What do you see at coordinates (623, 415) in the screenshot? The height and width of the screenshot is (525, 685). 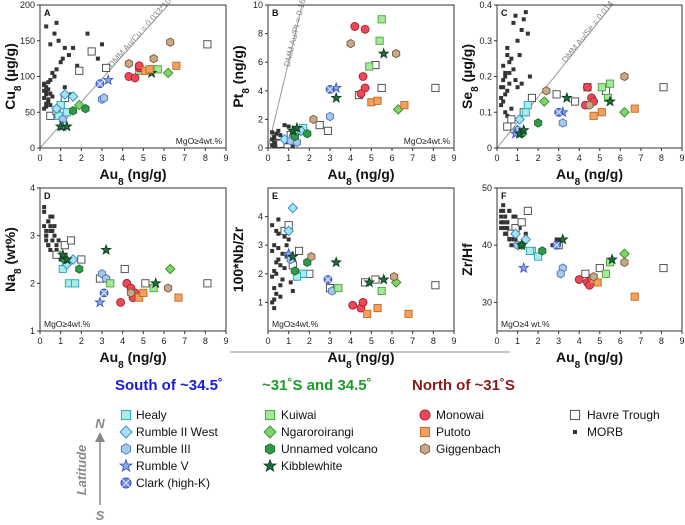 I see `legend-label-havre: Havre Trough` at bounding box center [623, 415].